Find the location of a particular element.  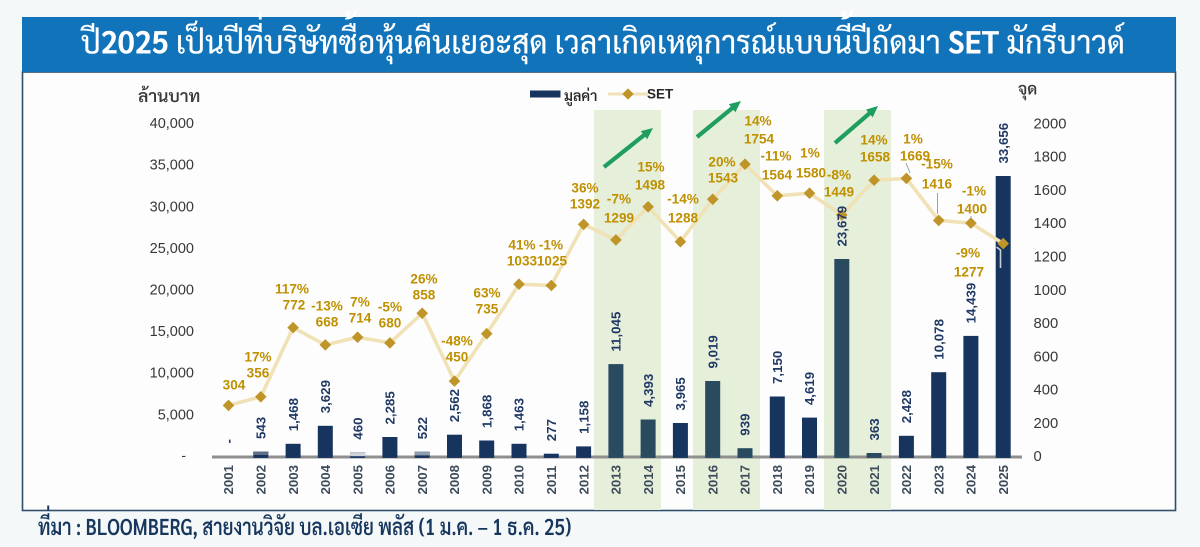

svg-text: 2019 is located at coordinates (809, 480).